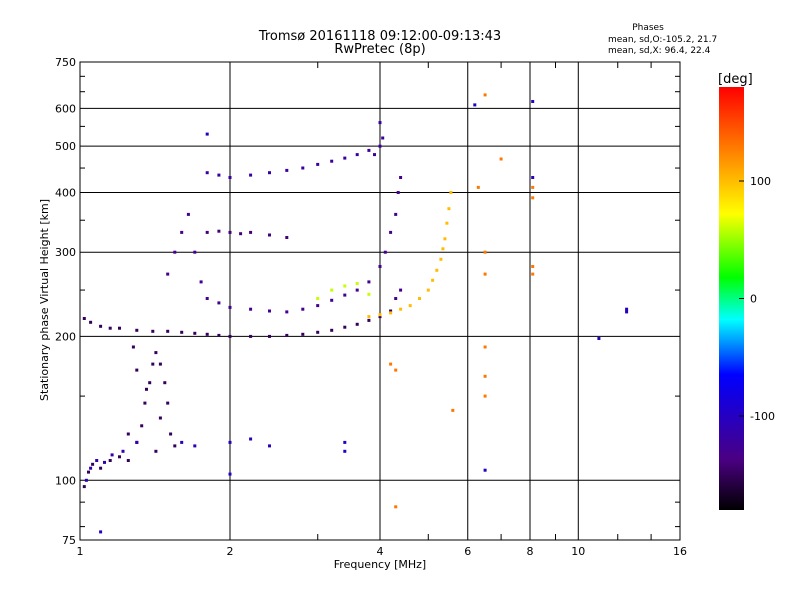 This screenshot has height=600, width=800. What do you see at coordinates (762, 416) in the screenshot?
I see `colorbar-tick-label: -100` at bounding box center [762, 416].